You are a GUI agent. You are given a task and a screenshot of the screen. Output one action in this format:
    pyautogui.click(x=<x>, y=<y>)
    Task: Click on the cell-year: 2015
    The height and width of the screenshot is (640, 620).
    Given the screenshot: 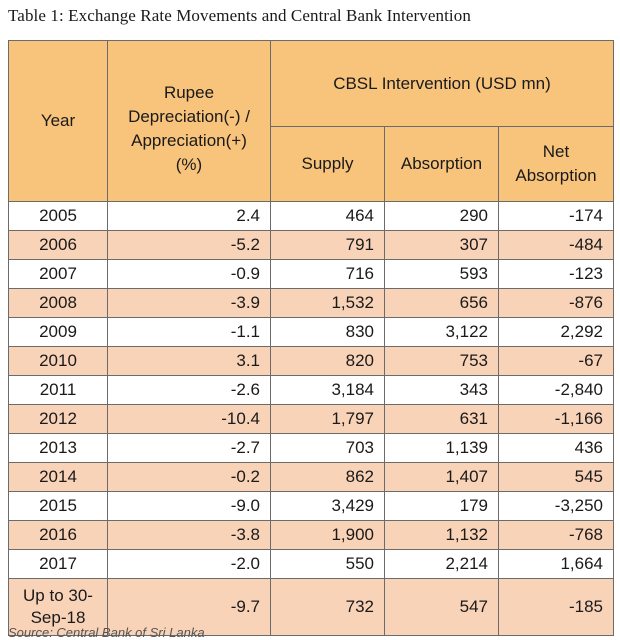 What is the action you would take?
    pyautogui.click(x=58, y=506)
    